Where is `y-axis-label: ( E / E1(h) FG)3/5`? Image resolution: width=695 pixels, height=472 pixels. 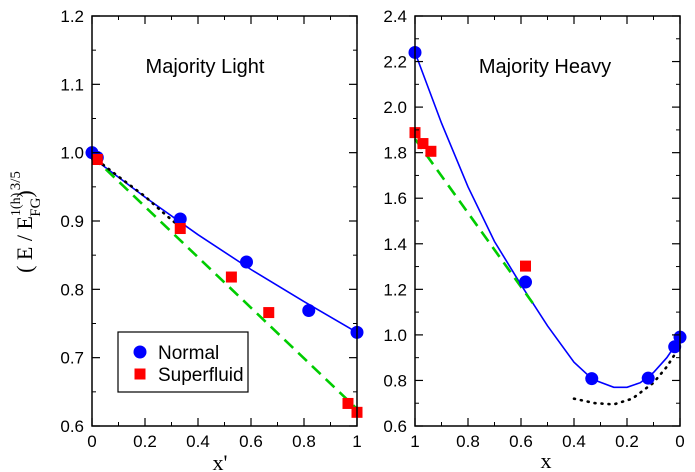
y-axis-label: ( E / E1(h) FG)3/5 is located at coordinates (26, 222).